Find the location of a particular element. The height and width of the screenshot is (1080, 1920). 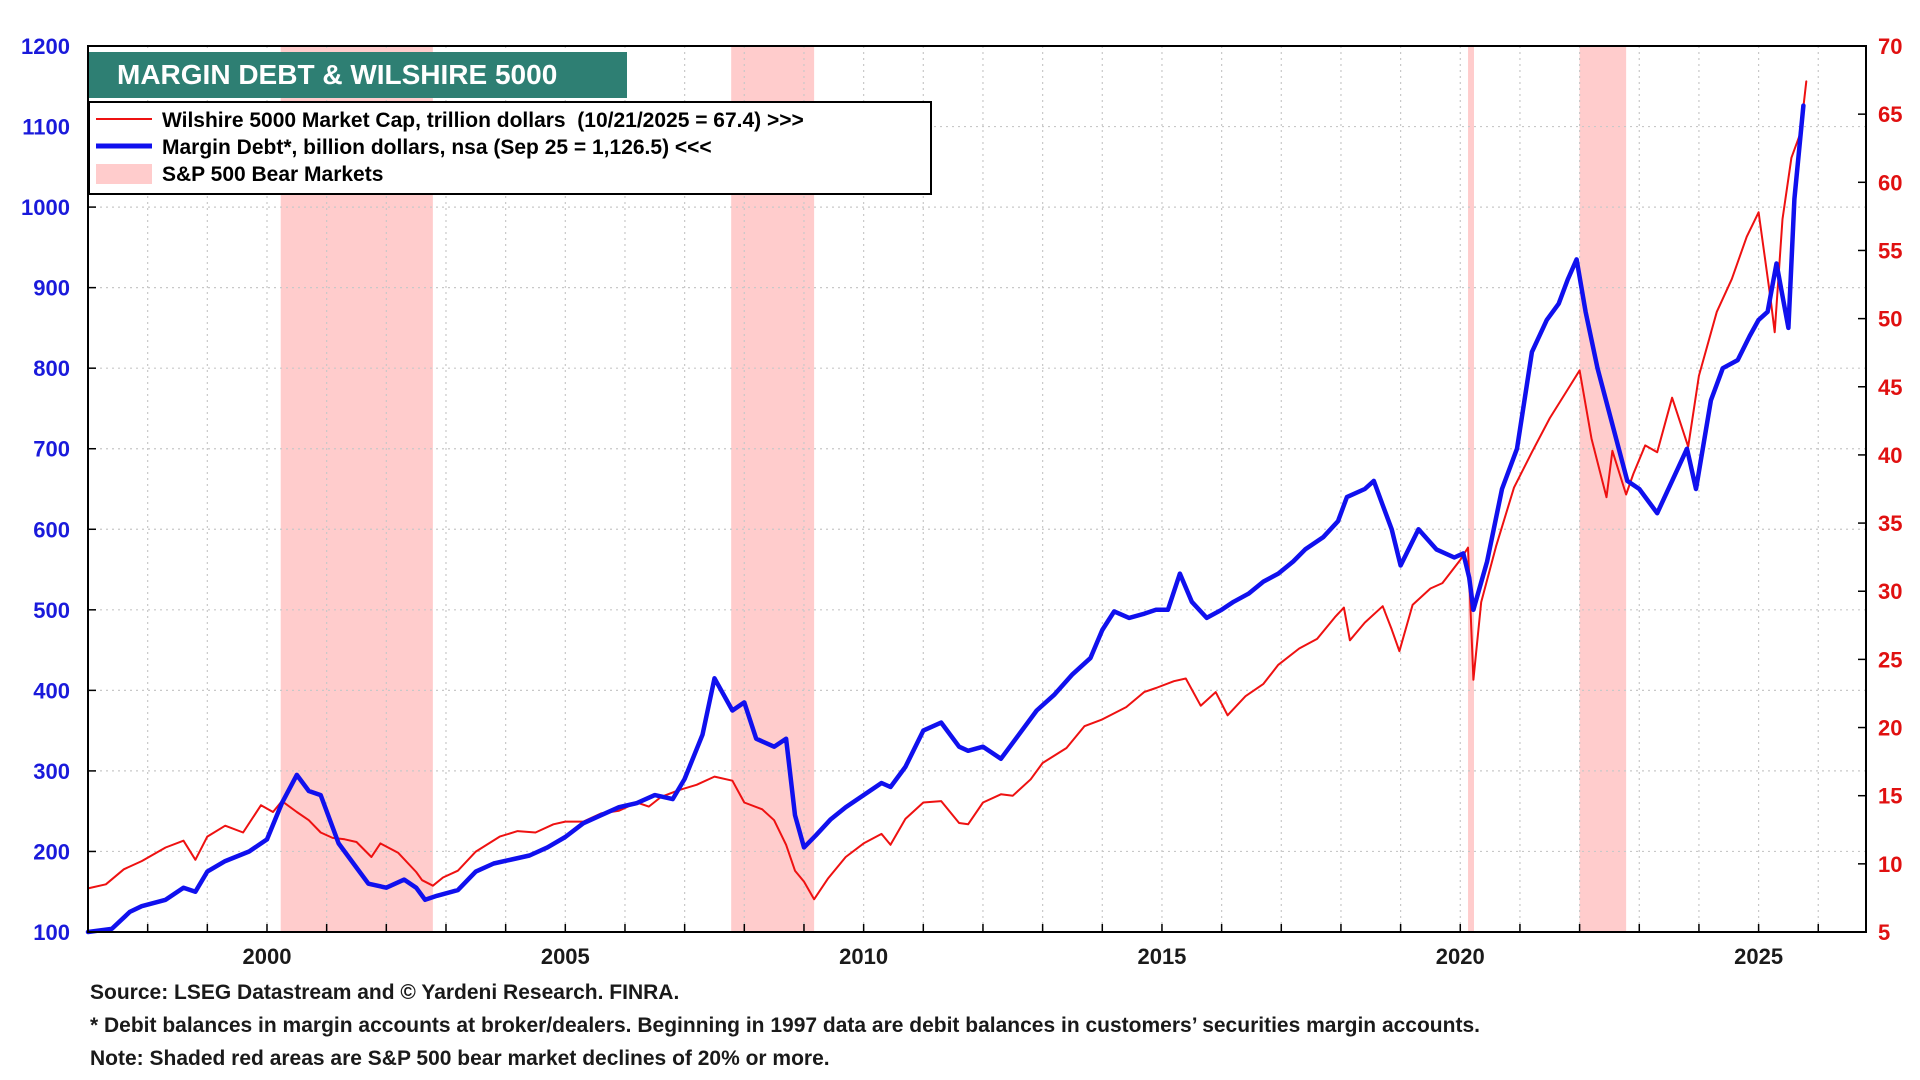

right-axis: 5 10 15 20 25 30 35 40 45 50 55 60 65 70 is located at coordinates (1880, 489).